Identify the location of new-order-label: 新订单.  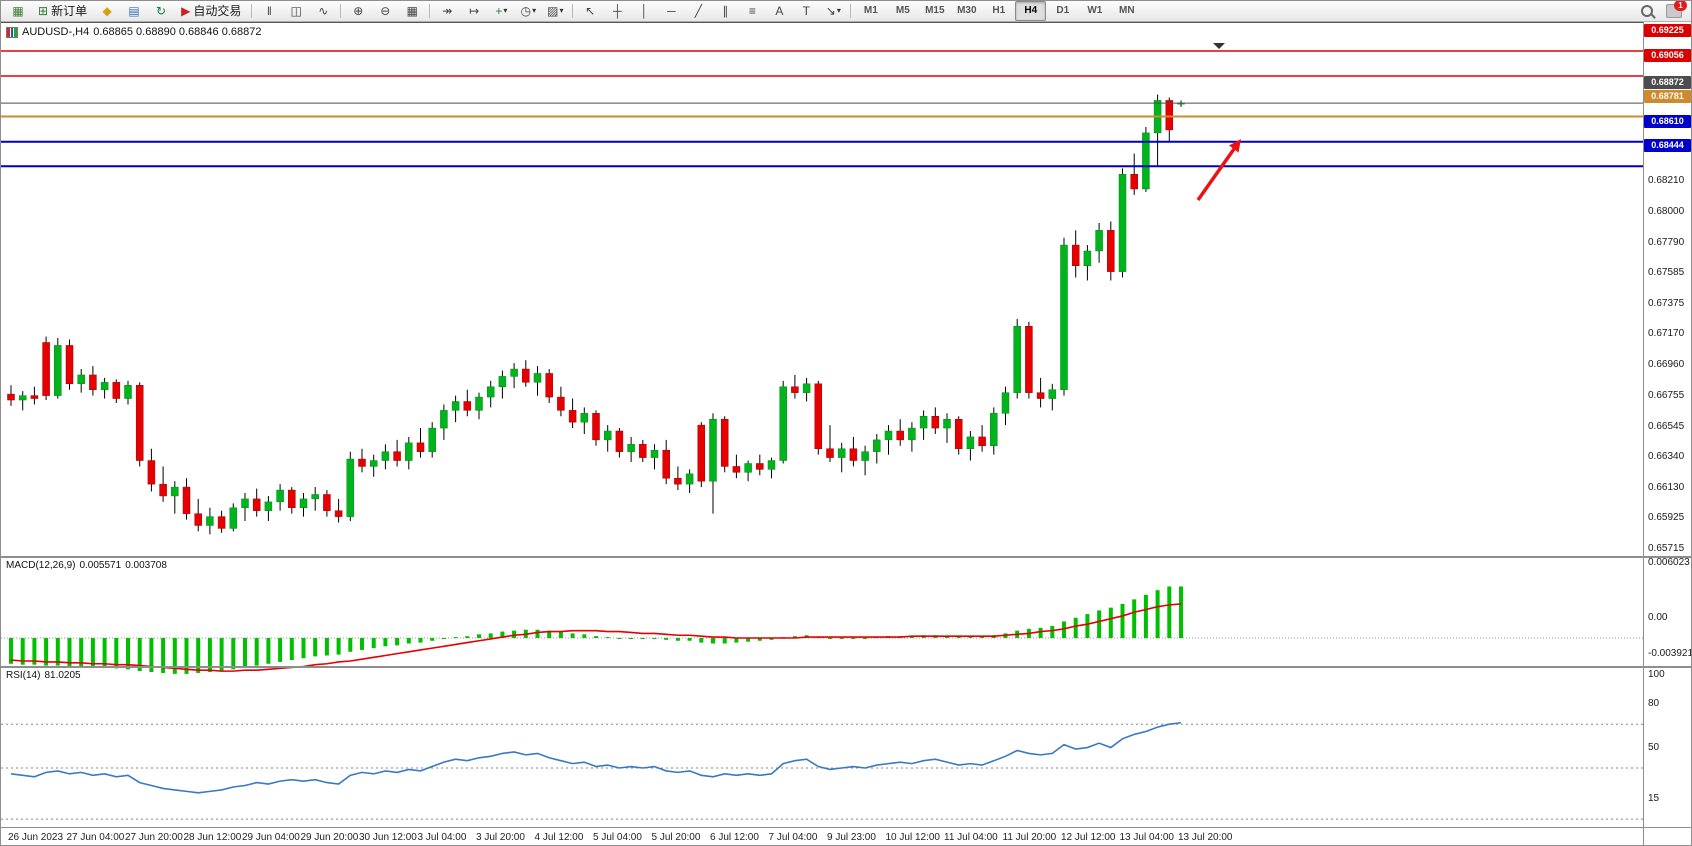
(69, 11).